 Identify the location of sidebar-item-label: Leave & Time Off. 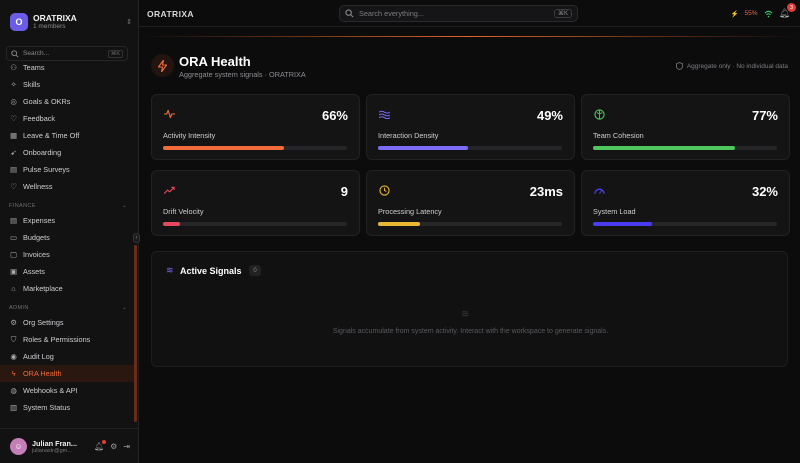
(51, 135).